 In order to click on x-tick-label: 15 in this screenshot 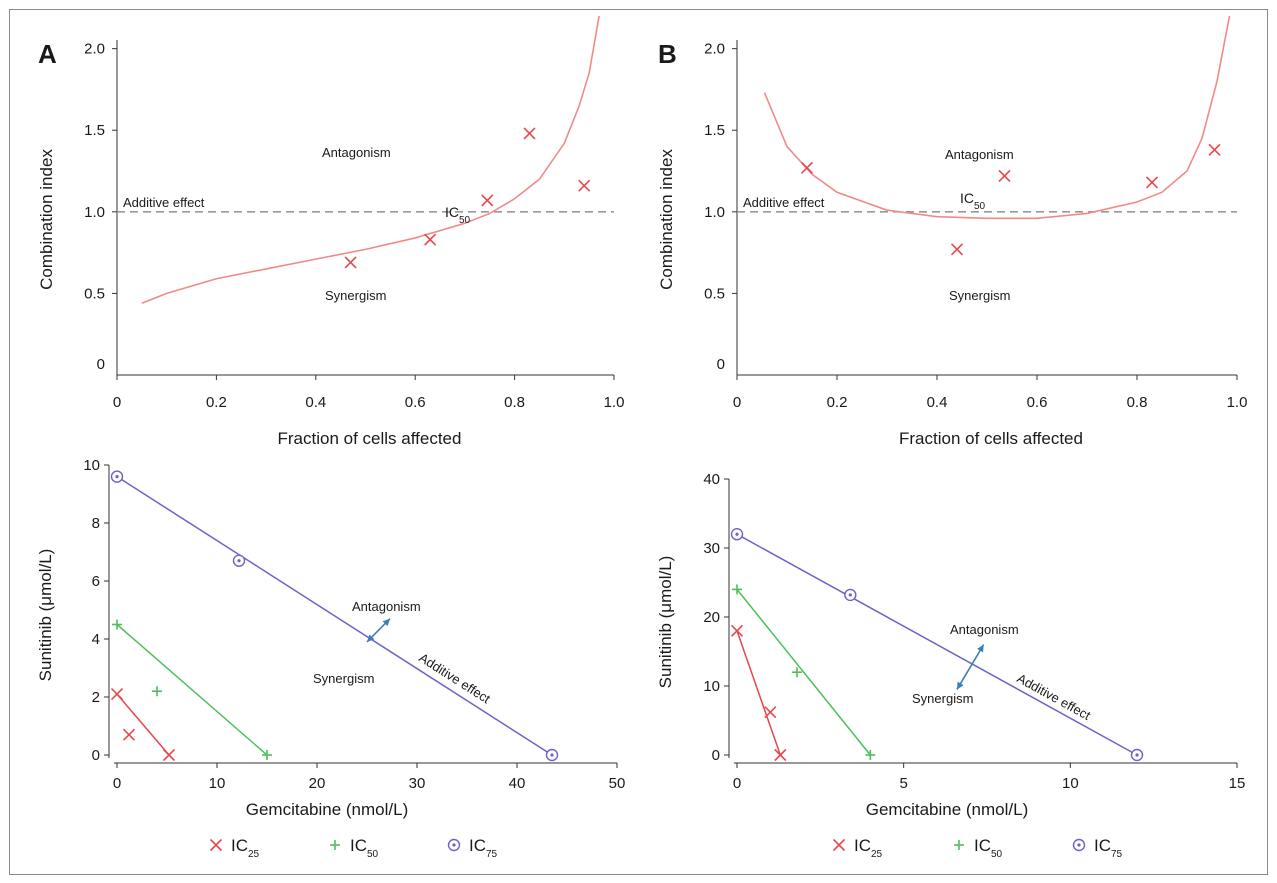, I will do `click(1237, 783)`.